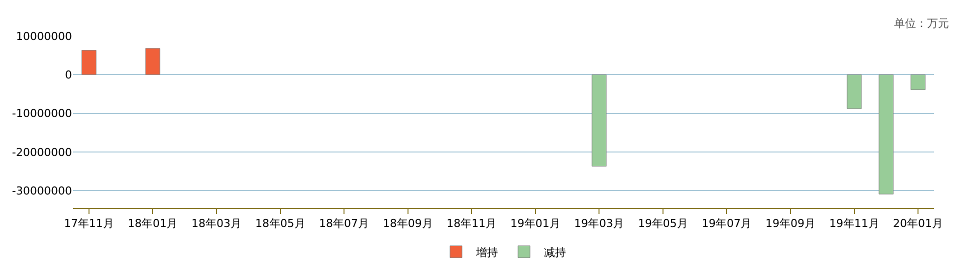 The image size is (959, 278). I want to click on x-tick-label: 18年11月, so click(471, 223).